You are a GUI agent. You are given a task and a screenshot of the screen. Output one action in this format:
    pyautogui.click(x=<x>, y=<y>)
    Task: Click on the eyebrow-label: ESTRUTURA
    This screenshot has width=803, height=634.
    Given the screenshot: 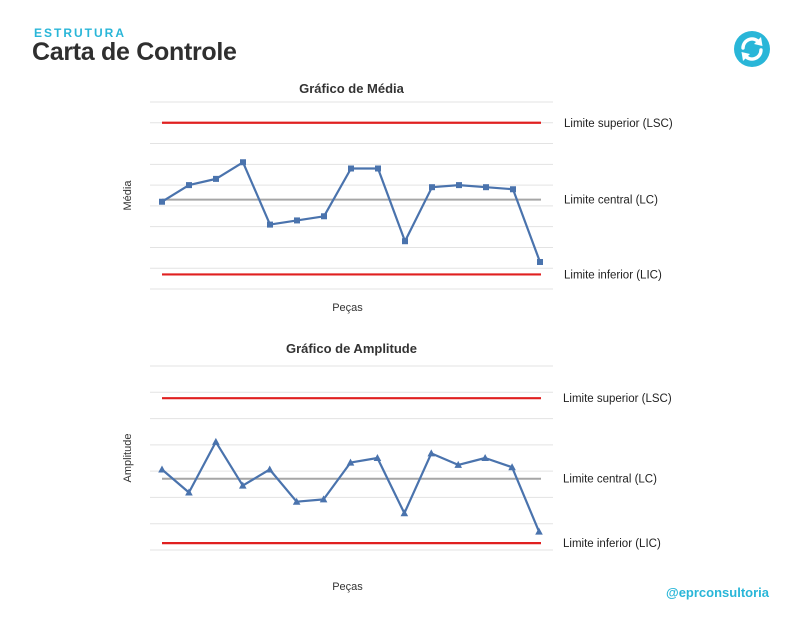 What is the action you would take?
    pyautogui.click(x=80, y=33)
    